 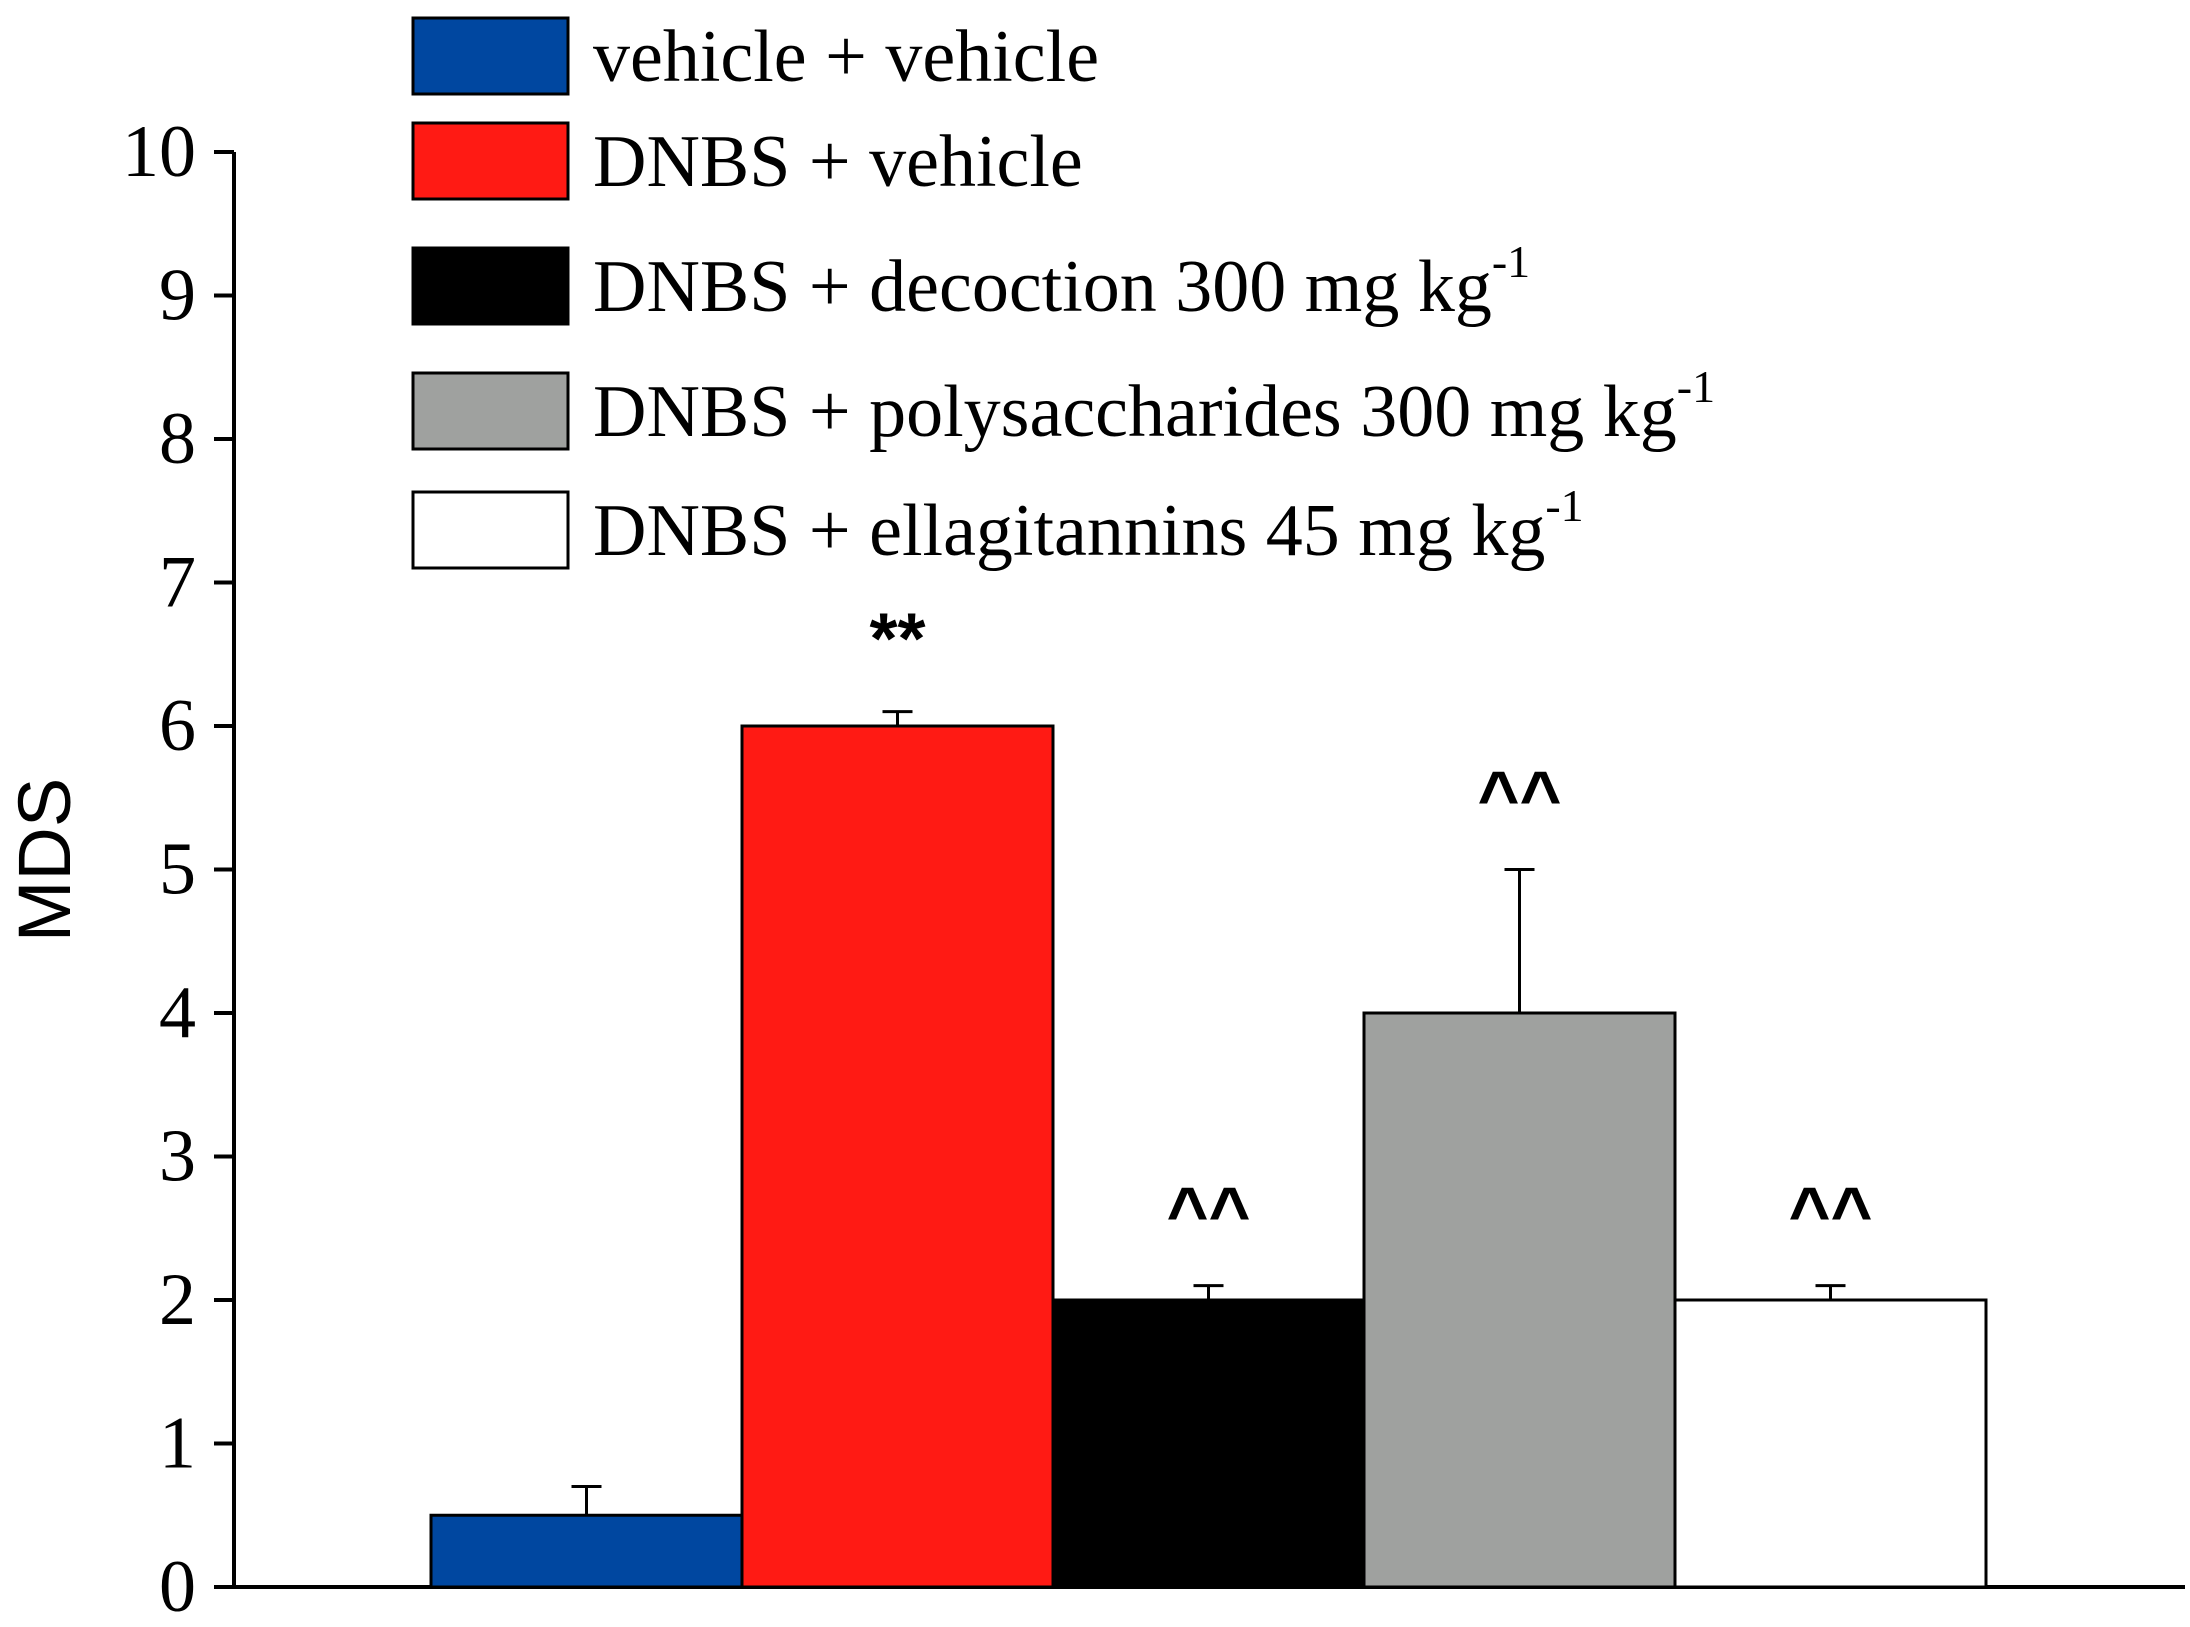 I want to click on y-tick-label: 8, so click(x=177, y=439).